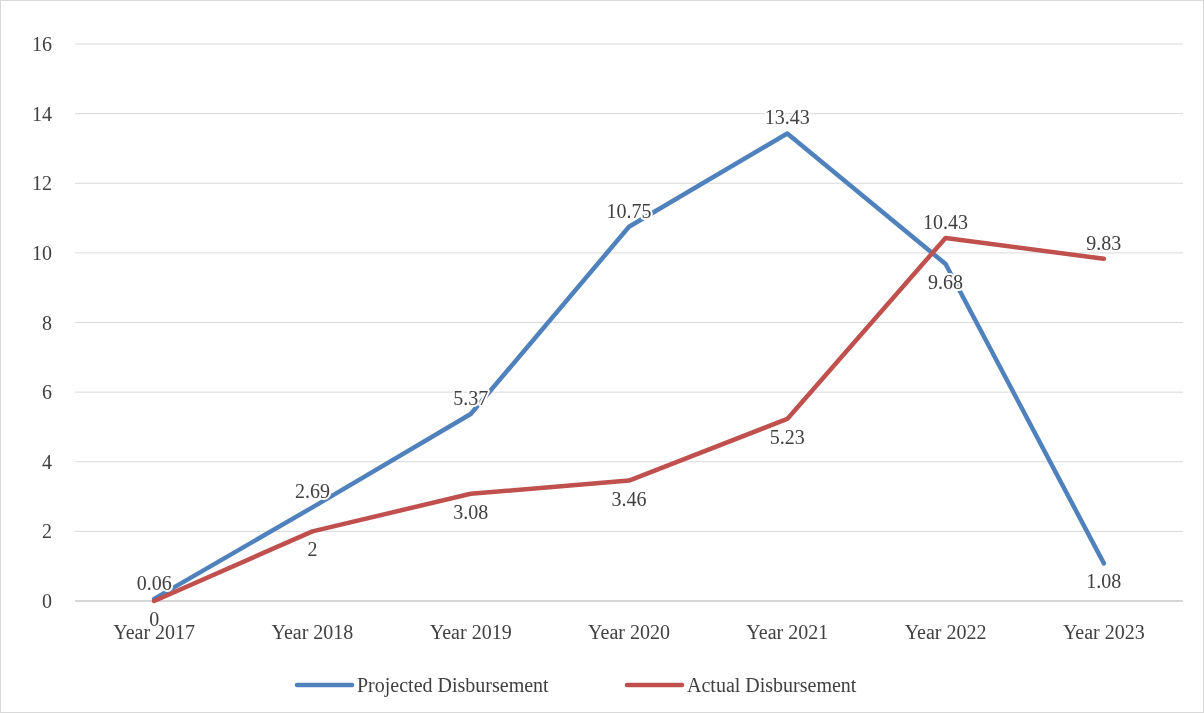 This screenshot has height=713, width=1204. I want to click on data-label: 5.23, so click(787, 436).